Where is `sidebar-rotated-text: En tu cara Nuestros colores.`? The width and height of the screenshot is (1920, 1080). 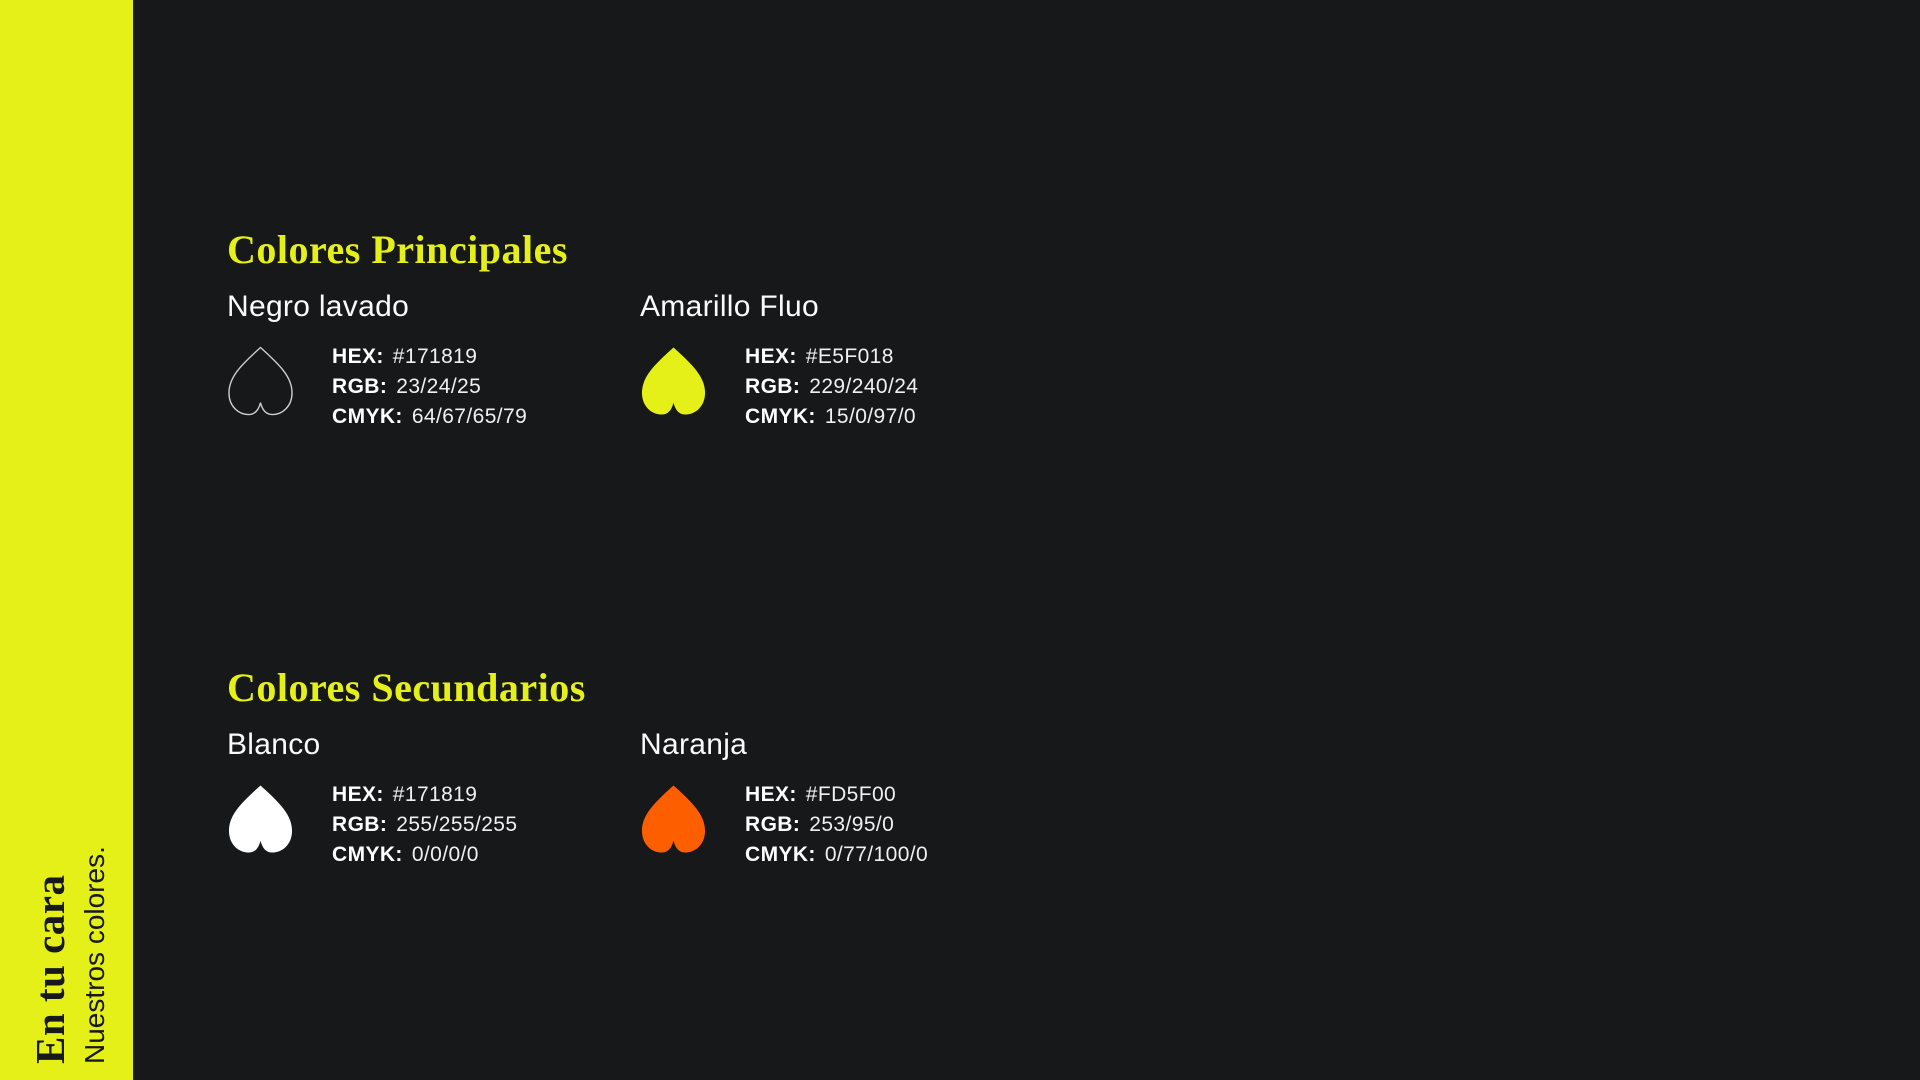
sidebar-rotated-text: En tu cara Nuestros colores. is located at coordinates (69, 955).